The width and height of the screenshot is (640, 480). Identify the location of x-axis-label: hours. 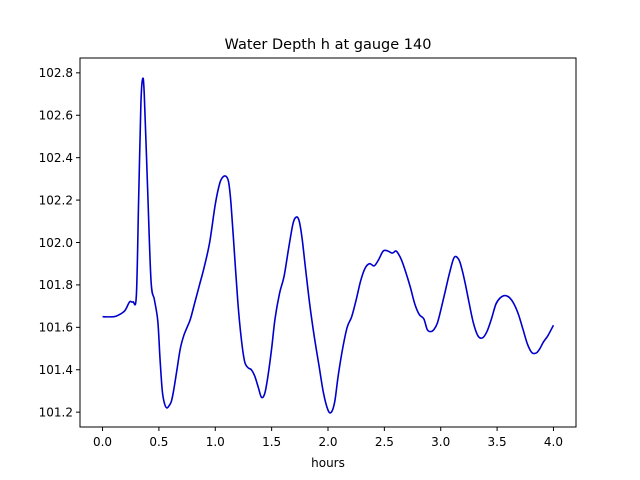
(328, 463).